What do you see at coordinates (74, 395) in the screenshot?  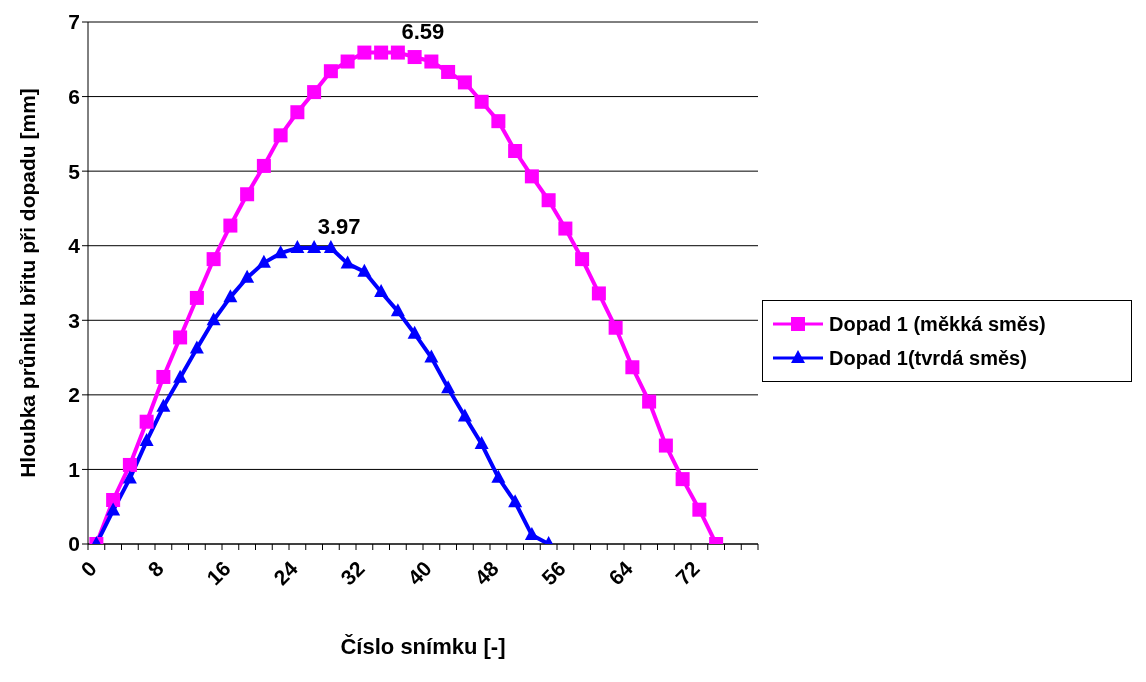 I see `y-tick-label: 2` at bounding box center [74, 395].